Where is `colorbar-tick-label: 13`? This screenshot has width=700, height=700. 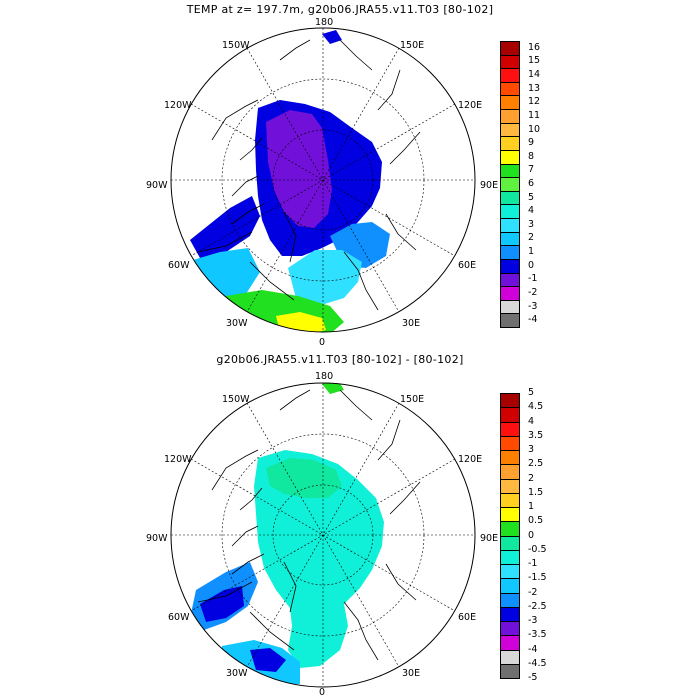
colorbar-tick-label: 13 is located at coordinates (534, 88).